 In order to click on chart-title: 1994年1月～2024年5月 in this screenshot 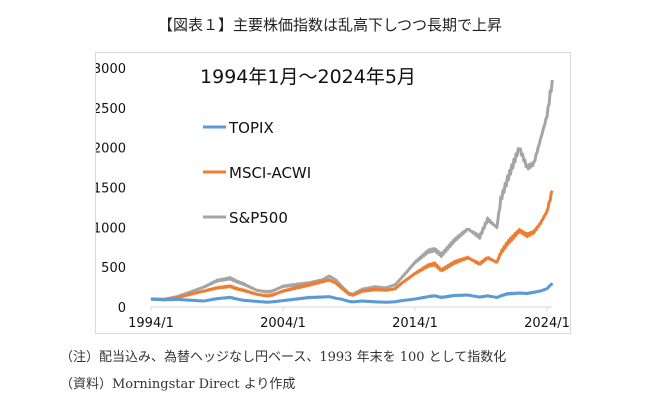, I will do `click(308, 77)`.